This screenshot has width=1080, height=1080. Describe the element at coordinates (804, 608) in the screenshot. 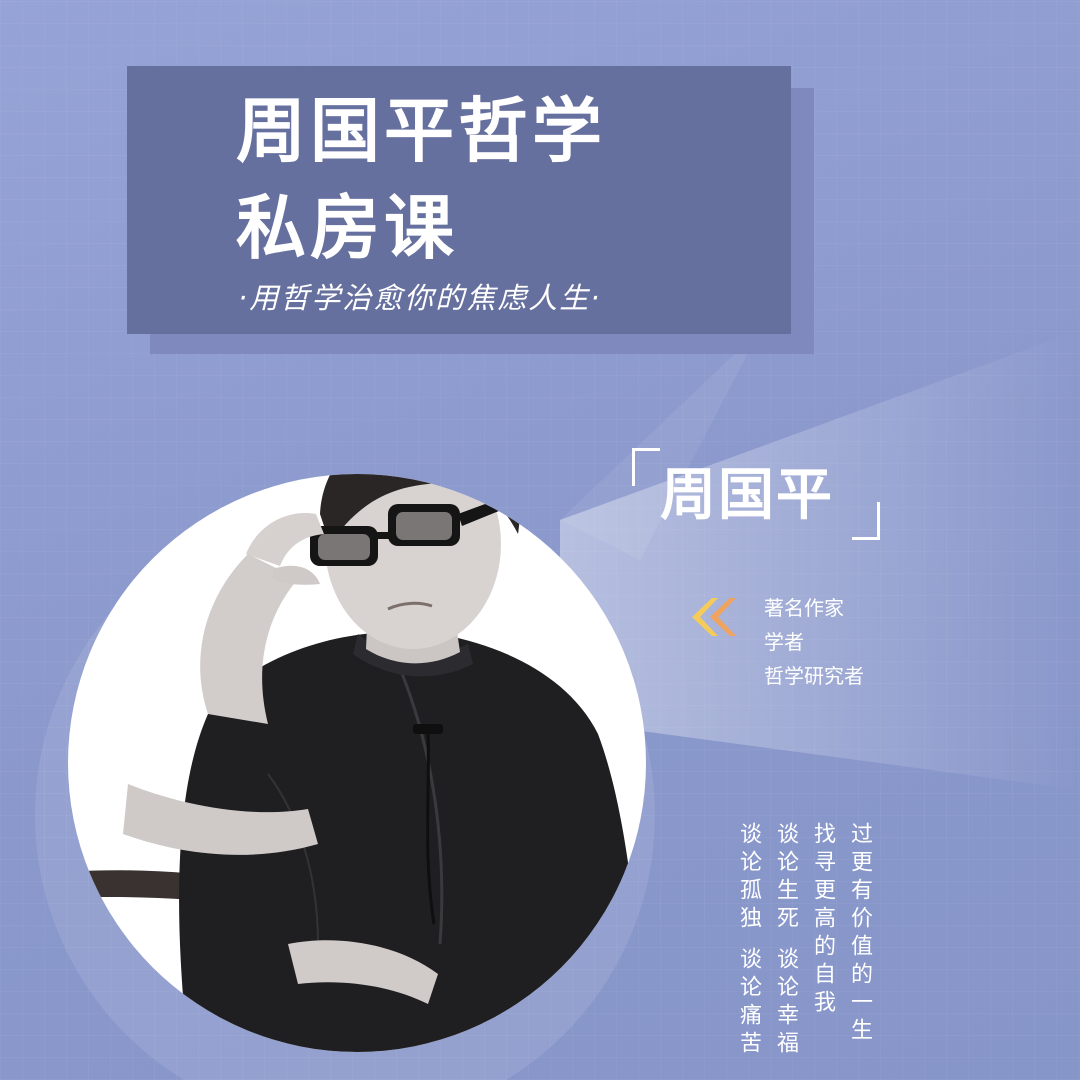

I see `speaker-role-writer: 著名作家` at that location.